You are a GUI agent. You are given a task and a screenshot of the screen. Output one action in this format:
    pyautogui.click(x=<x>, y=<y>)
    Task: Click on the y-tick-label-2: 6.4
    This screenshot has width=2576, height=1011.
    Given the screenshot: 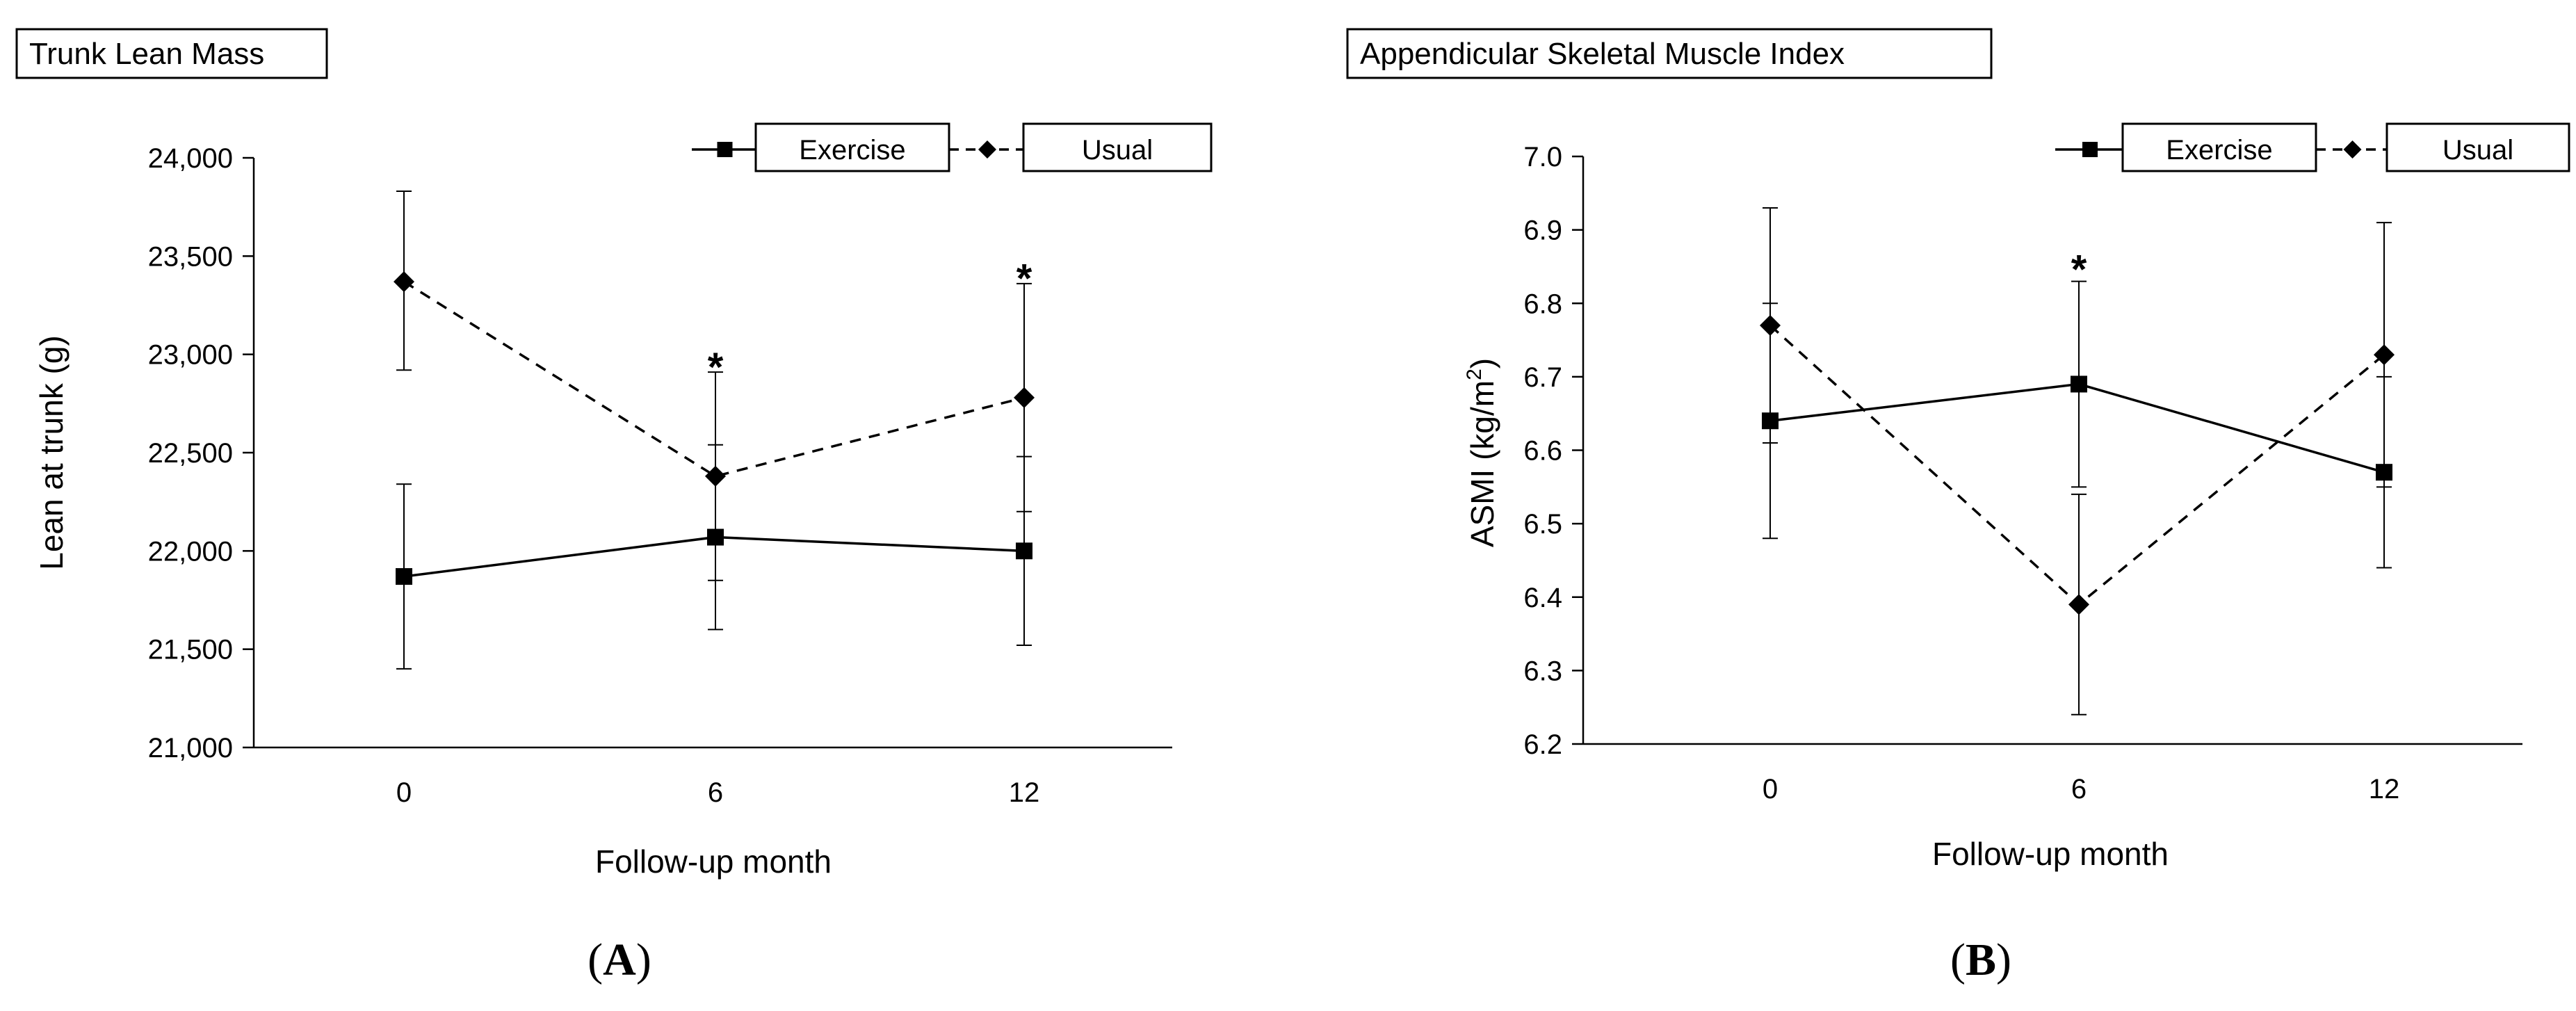 What is the action you would take?
    pyautogui.click(x=1542, y=598)
    